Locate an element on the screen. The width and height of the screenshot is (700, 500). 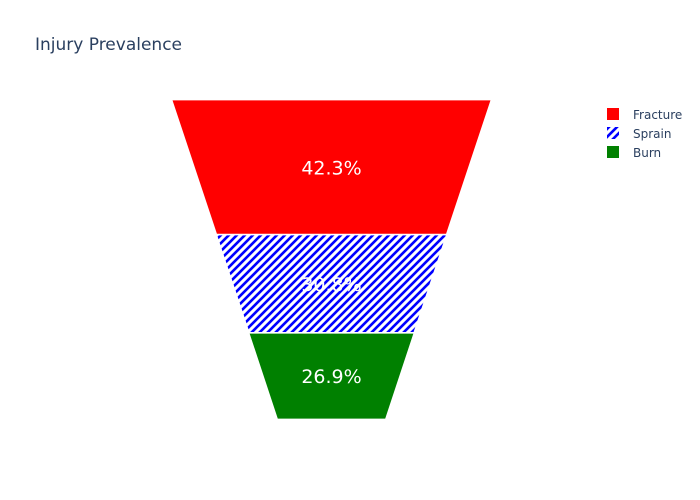
chart-title: Injury Prevalence is located at coordinates (108, 45).